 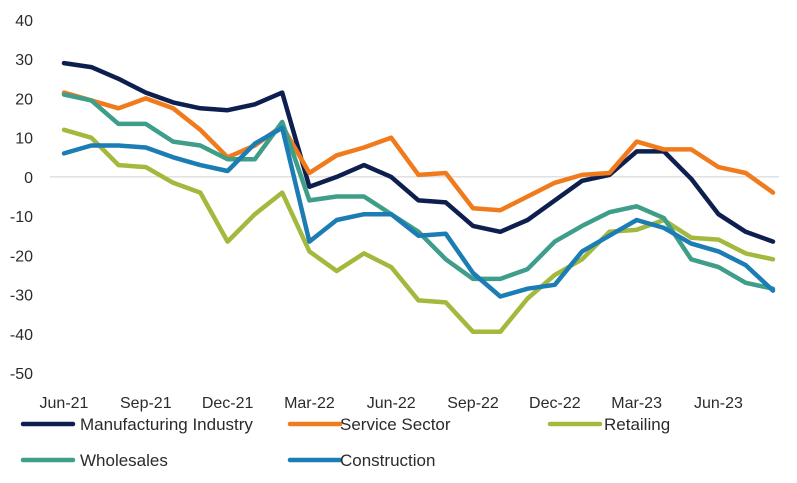 I want to click on y-axis-ticks: 40 30 20 10 0 -10 -20 -30 -40 -50, so click(x=21, y=198).